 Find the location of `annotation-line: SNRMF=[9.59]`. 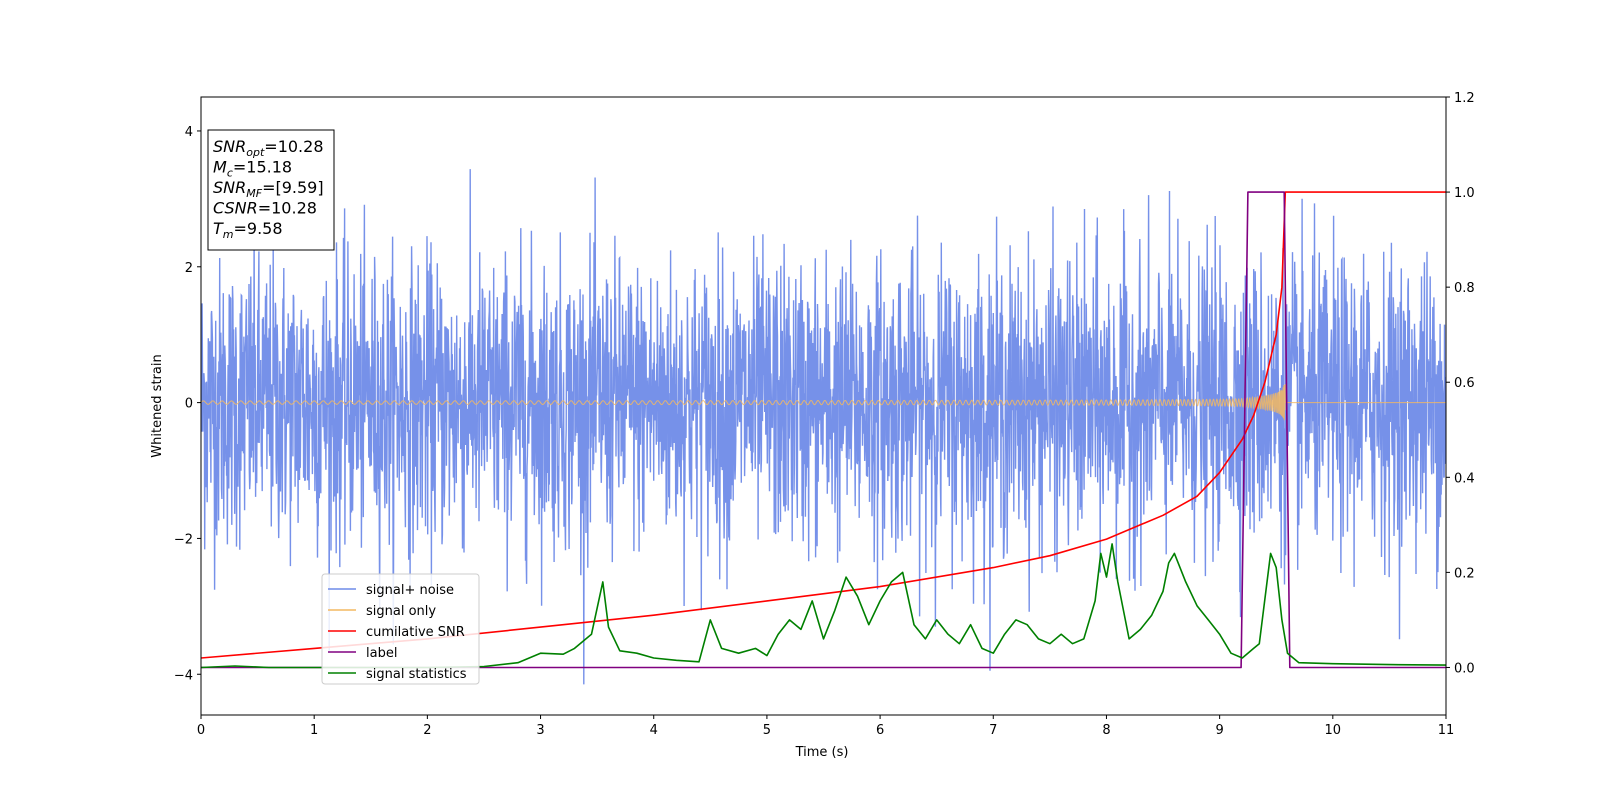

annotation-line: SNRMF=[9.59] is located at coordinates (268, 189).